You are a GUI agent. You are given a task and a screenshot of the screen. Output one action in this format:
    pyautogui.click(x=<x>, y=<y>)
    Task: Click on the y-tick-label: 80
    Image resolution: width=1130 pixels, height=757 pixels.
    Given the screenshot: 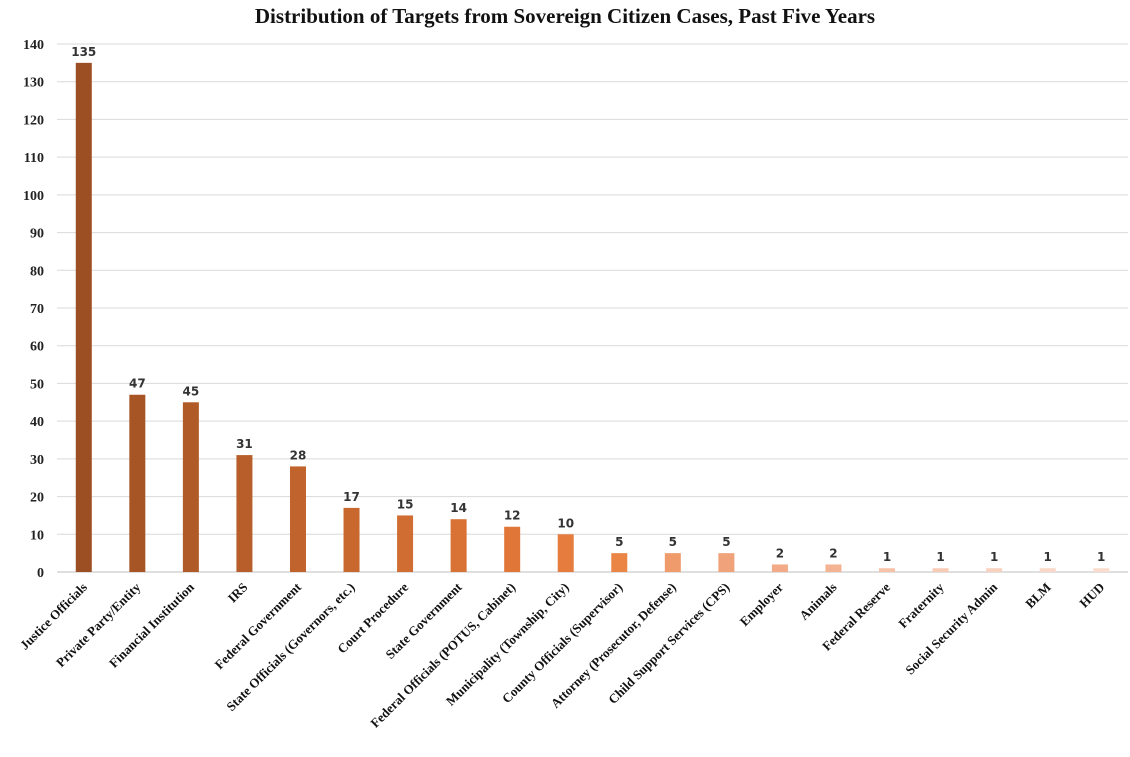 What is the action you would take?
    pyautogui.click(x=37, y=271)
    